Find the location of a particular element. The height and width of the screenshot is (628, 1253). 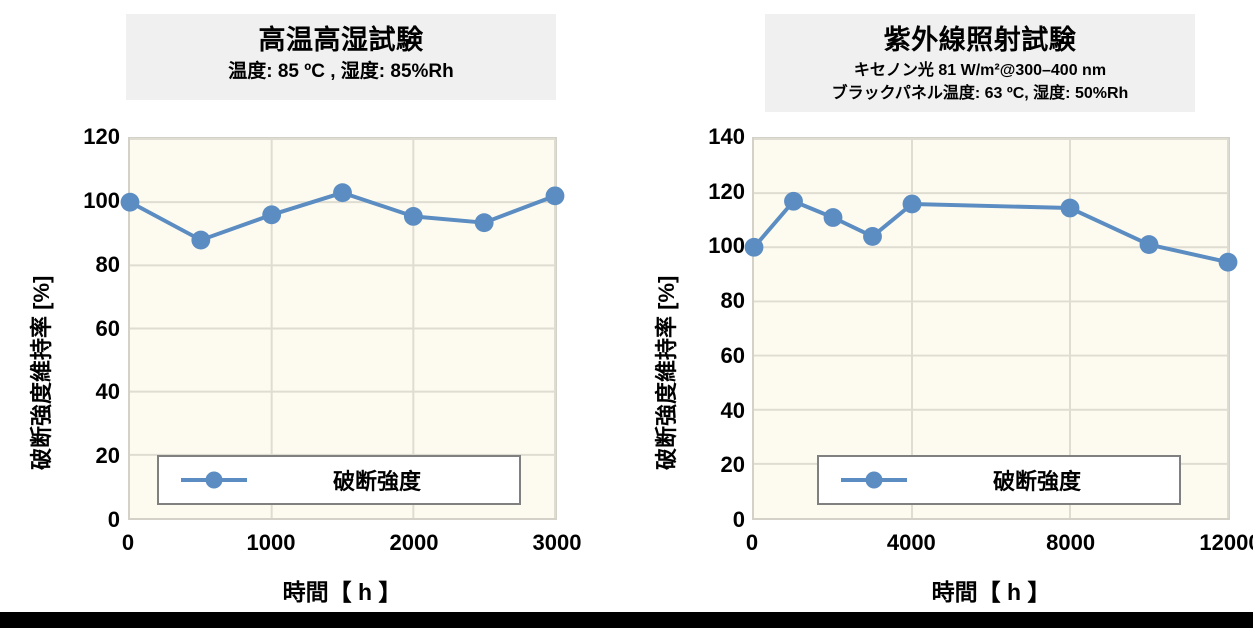

chart-subtitle-right-line-1: キセノン光 81 W/m²@300–400 nm is located at coordinates (980, 70).